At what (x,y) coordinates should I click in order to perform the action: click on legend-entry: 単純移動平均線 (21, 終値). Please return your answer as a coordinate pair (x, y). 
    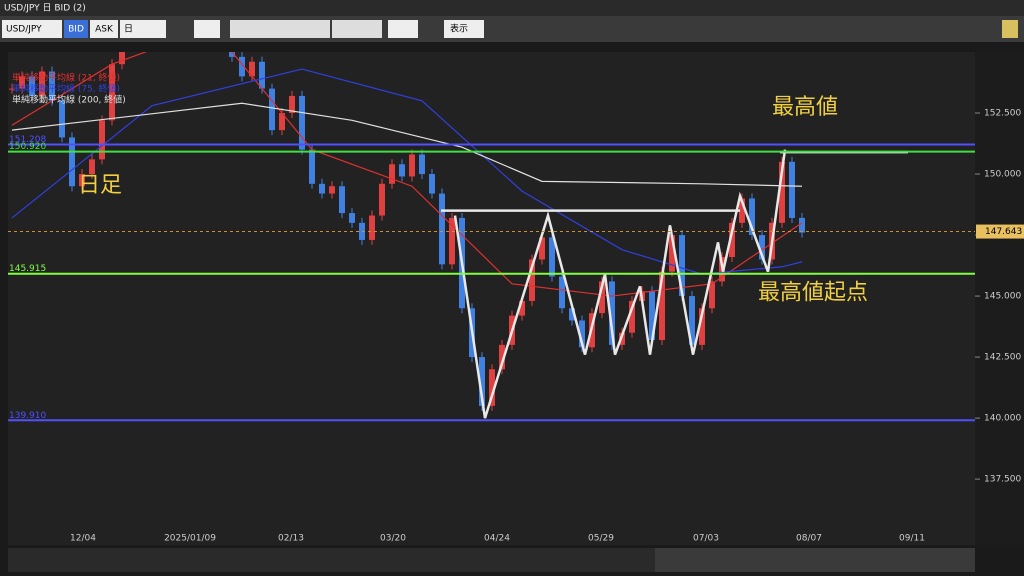
    Looking at the image, I should click on (66, 78).